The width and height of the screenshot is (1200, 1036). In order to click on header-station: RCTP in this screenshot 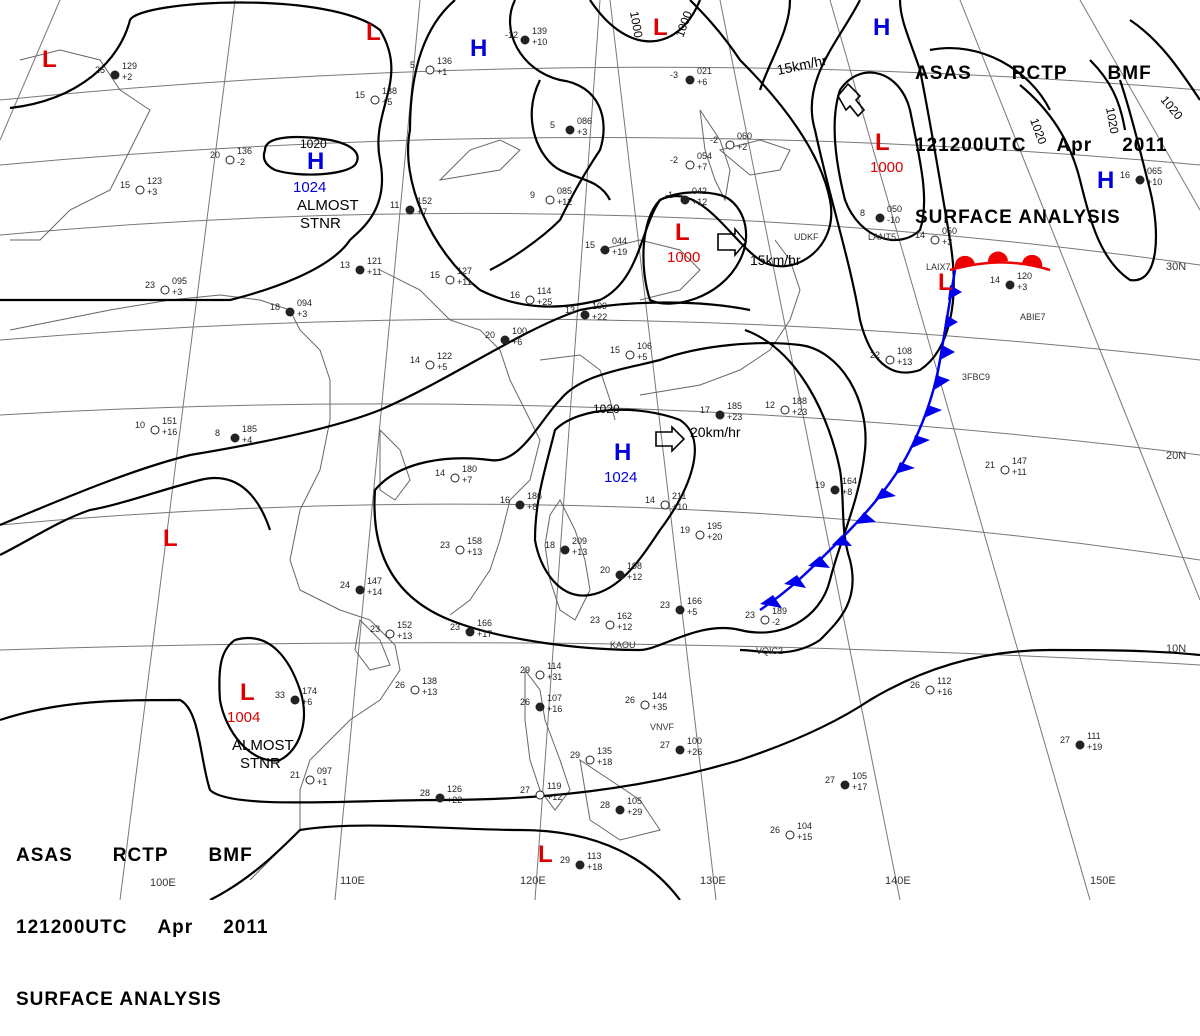, I will do `click(140, 855)`.